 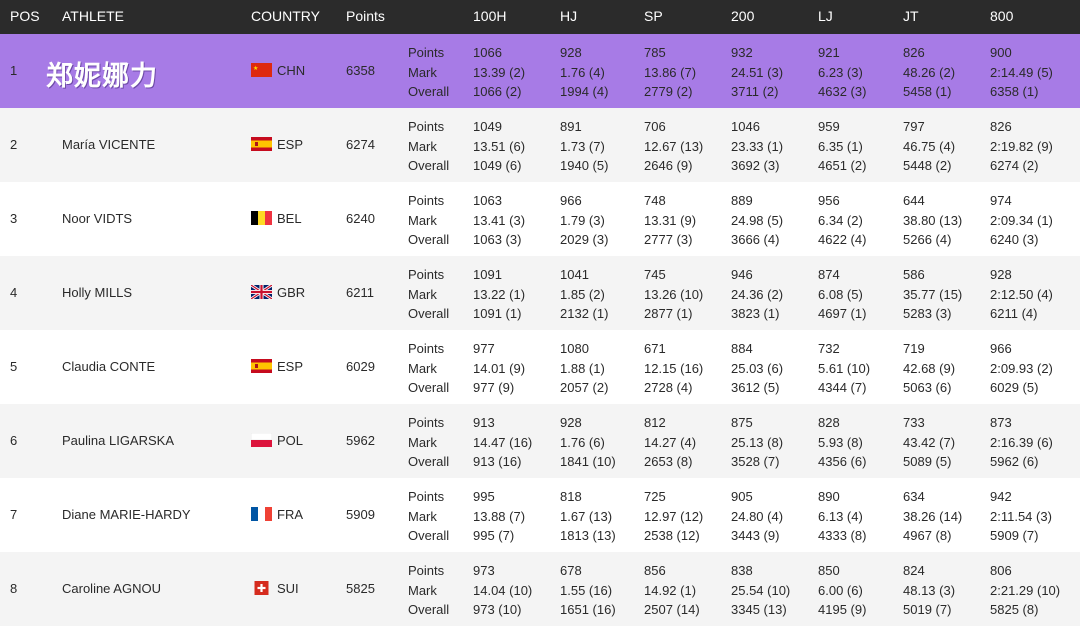 I want to click on event-points: 884, so click(x=742, y=348).